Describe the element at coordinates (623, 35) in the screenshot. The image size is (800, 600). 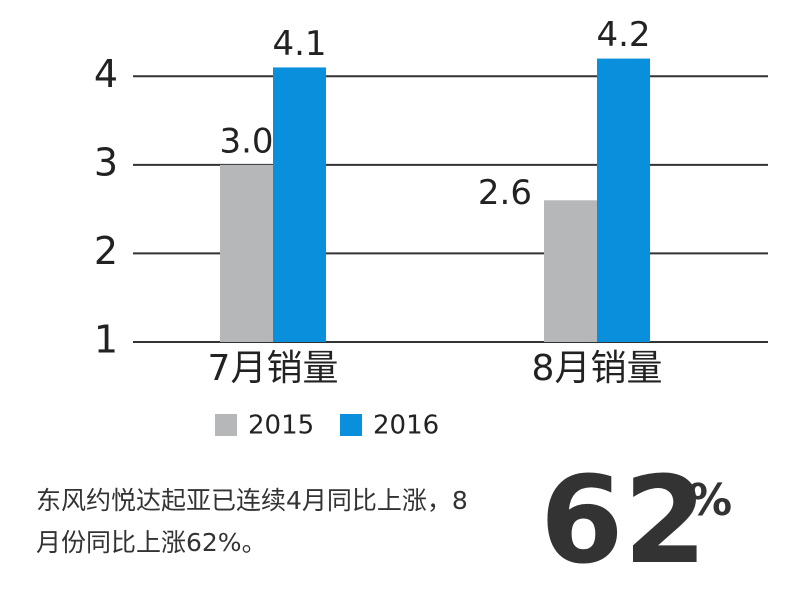
I see `value-label: 4.2` at that location.